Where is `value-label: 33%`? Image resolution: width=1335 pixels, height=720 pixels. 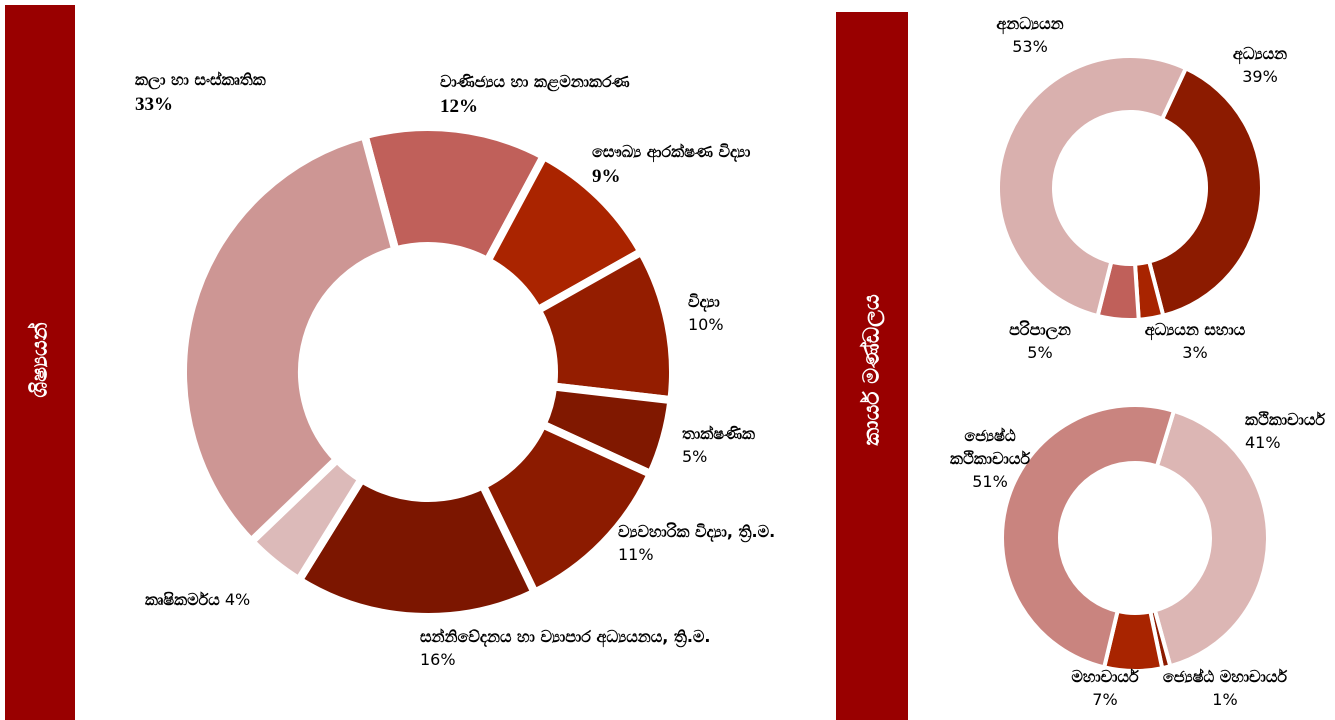
value-label: 33% is located at coordinates (154, 105).